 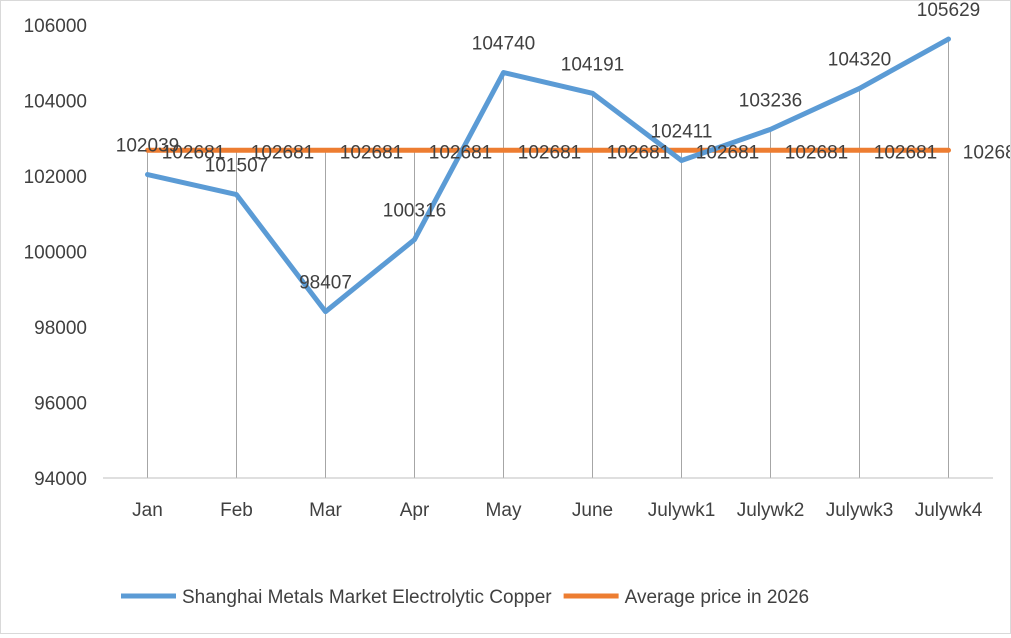 What do you see at coordinates (503, 44) in the screenshot?
I see `copper-data-label: 104740` at bounding box center [503, 44].